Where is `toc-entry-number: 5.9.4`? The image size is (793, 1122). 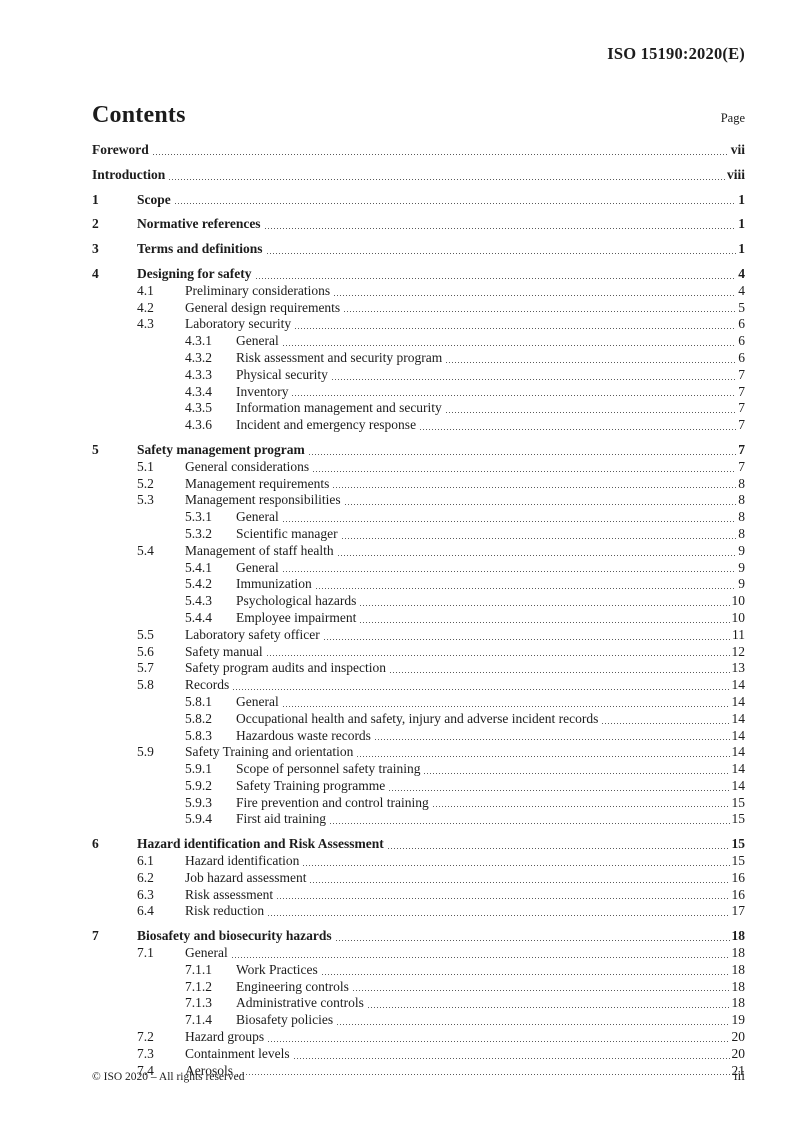
toc-entry-number: 5.9.4 is located at coordinates (198, 819).